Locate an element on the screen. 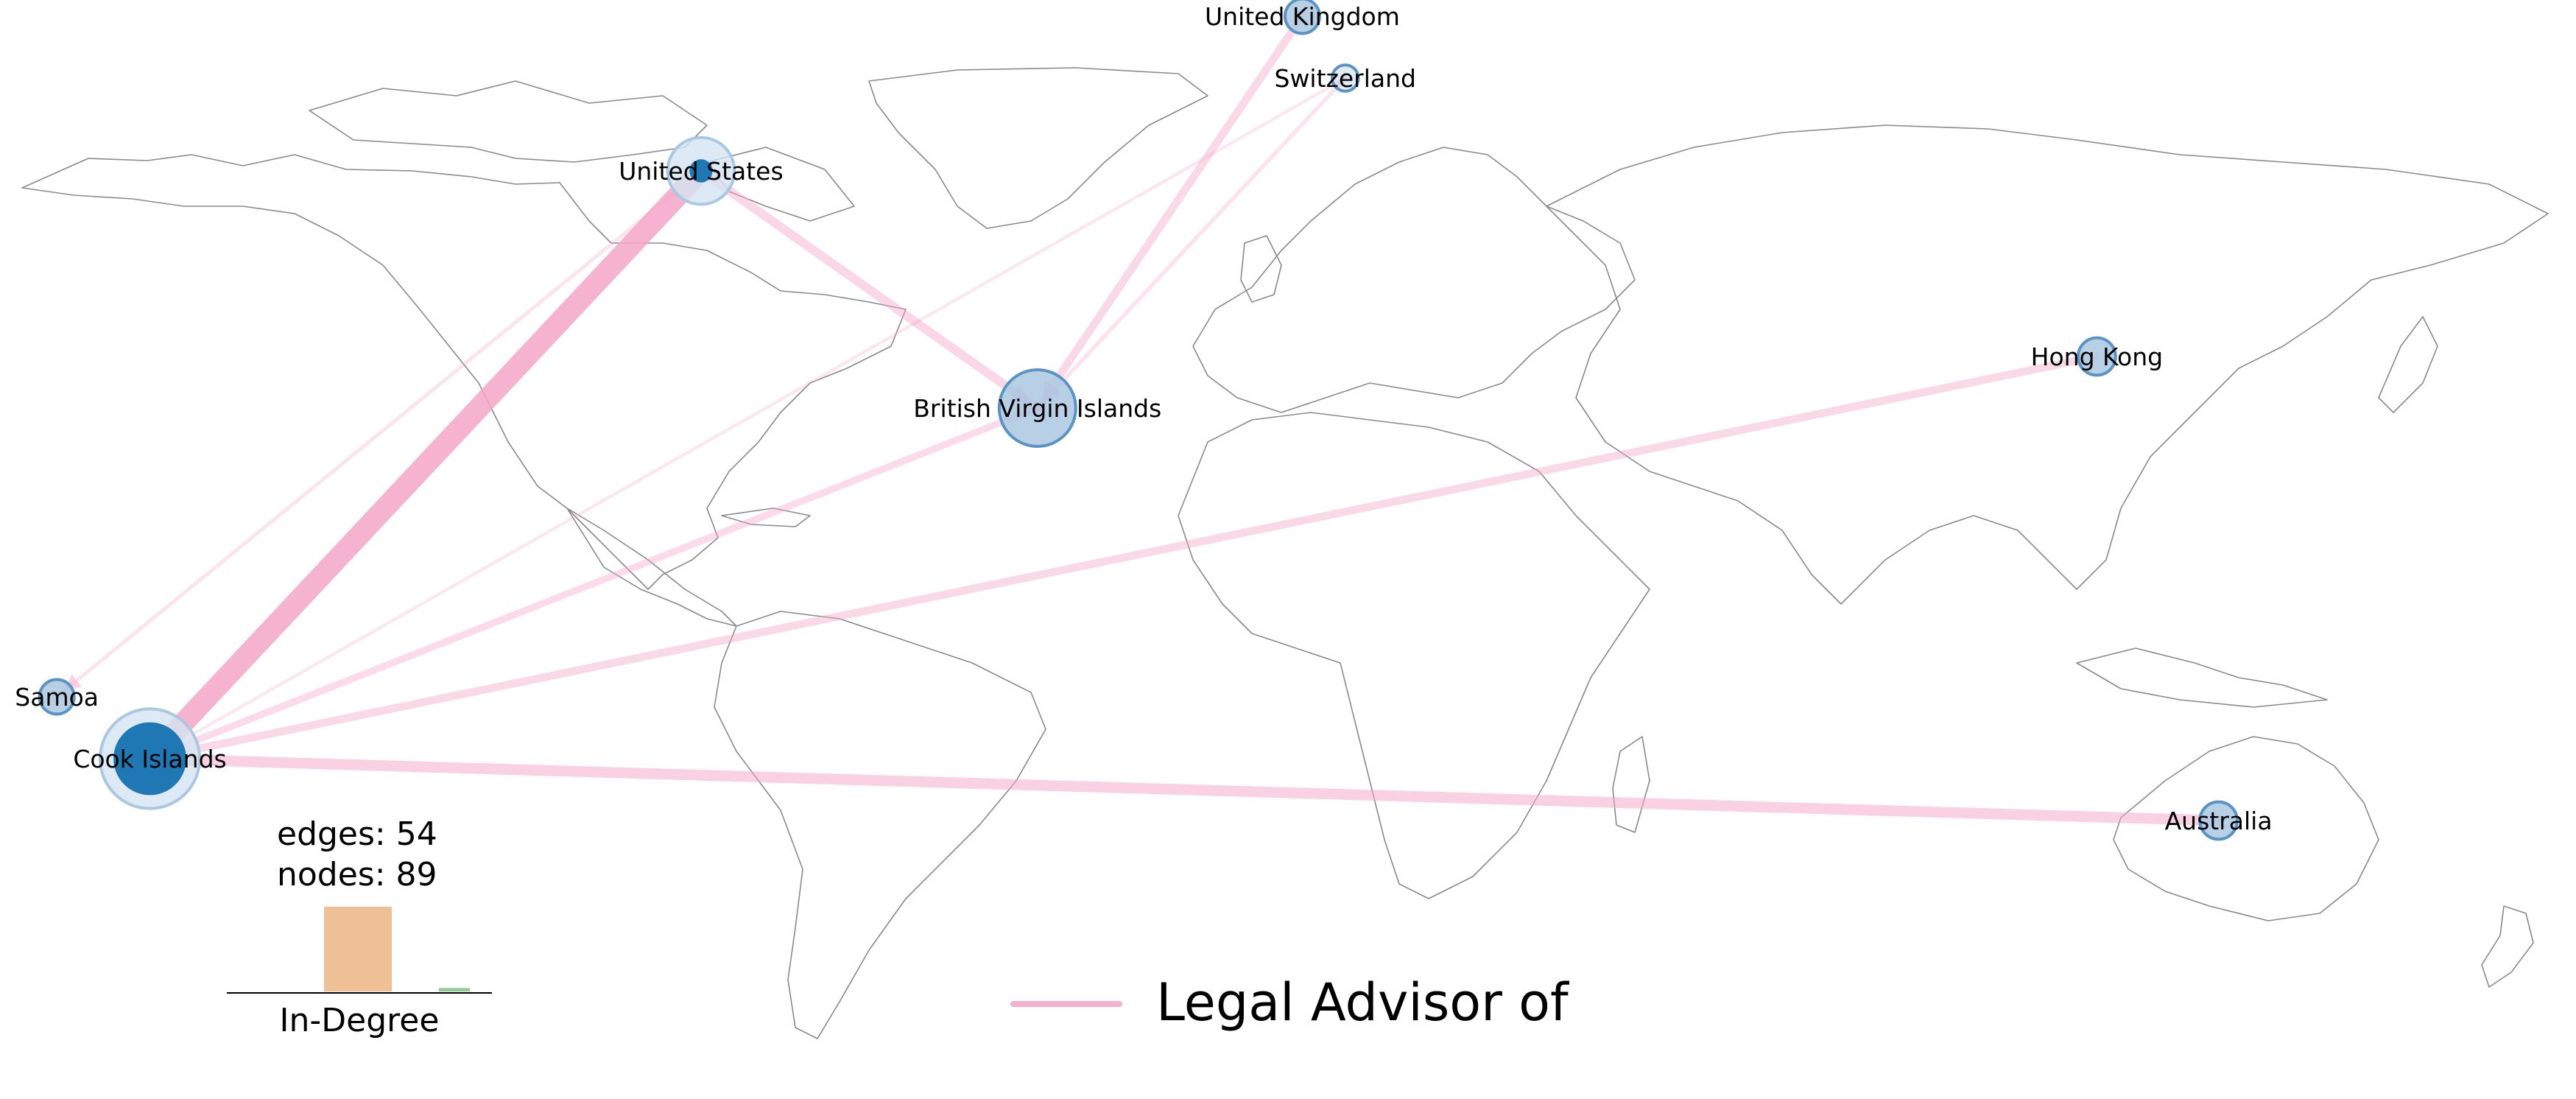  south-america-outline is located at coordinates (880, 825).